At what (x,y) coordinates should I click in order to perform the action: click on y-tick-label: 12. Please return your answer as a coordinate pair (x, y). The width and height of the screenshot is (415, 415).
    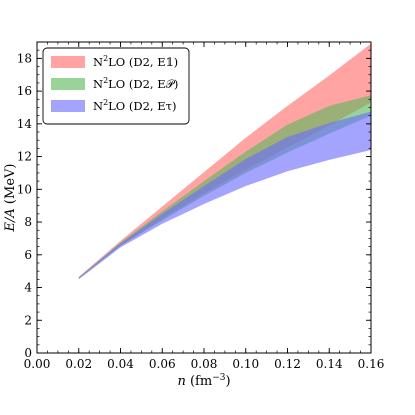
    Looking at the image, I should click on (24, 157).